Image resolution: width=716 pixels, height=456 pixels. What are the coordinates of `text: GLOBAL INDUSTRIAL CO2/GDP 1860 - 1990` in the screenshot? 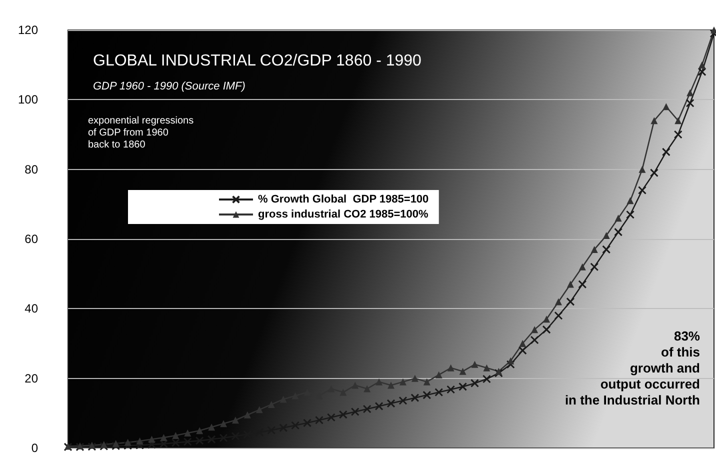 It's located at (257, 61).